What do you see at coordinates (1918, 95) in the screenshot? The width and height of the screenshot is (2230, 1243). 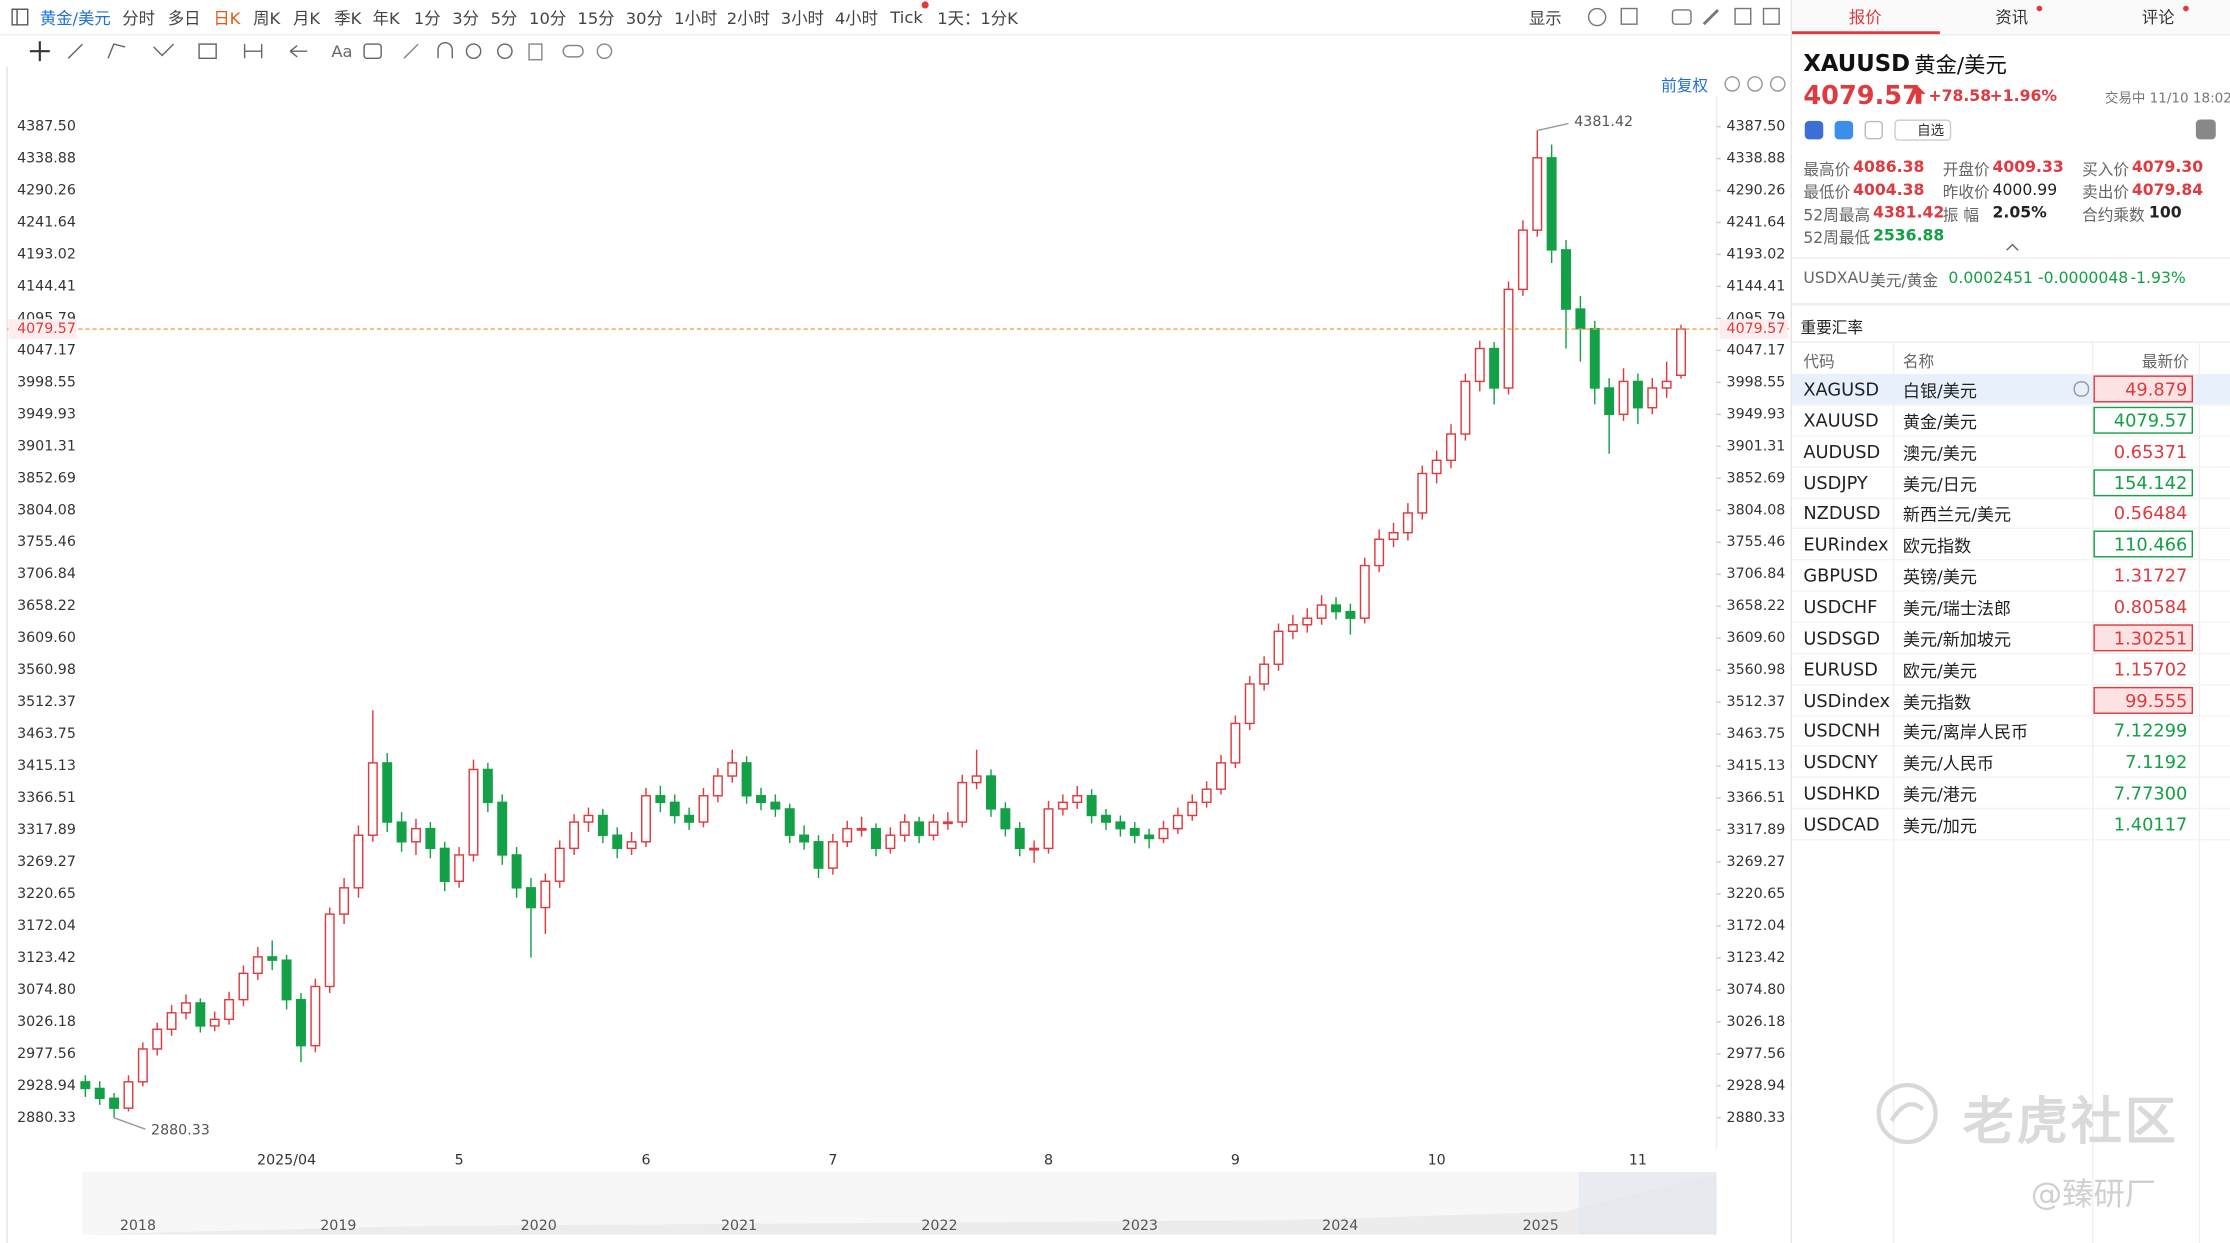 I see `up-arrow` at bounding box center [1918, 95].